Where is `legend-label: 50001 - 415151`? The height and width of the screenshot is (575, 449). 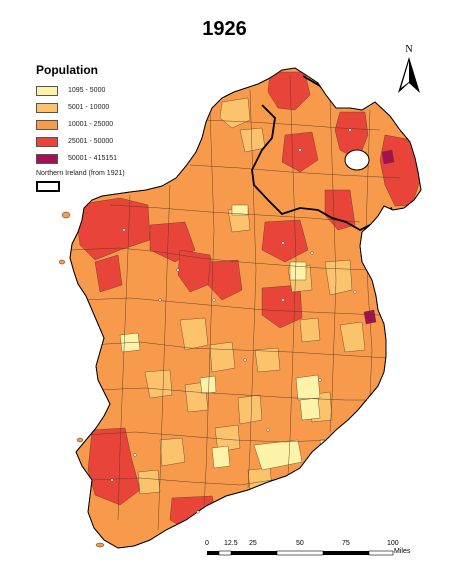 legend-label: 50001 - 415151 is located at coordinates (93, 158).